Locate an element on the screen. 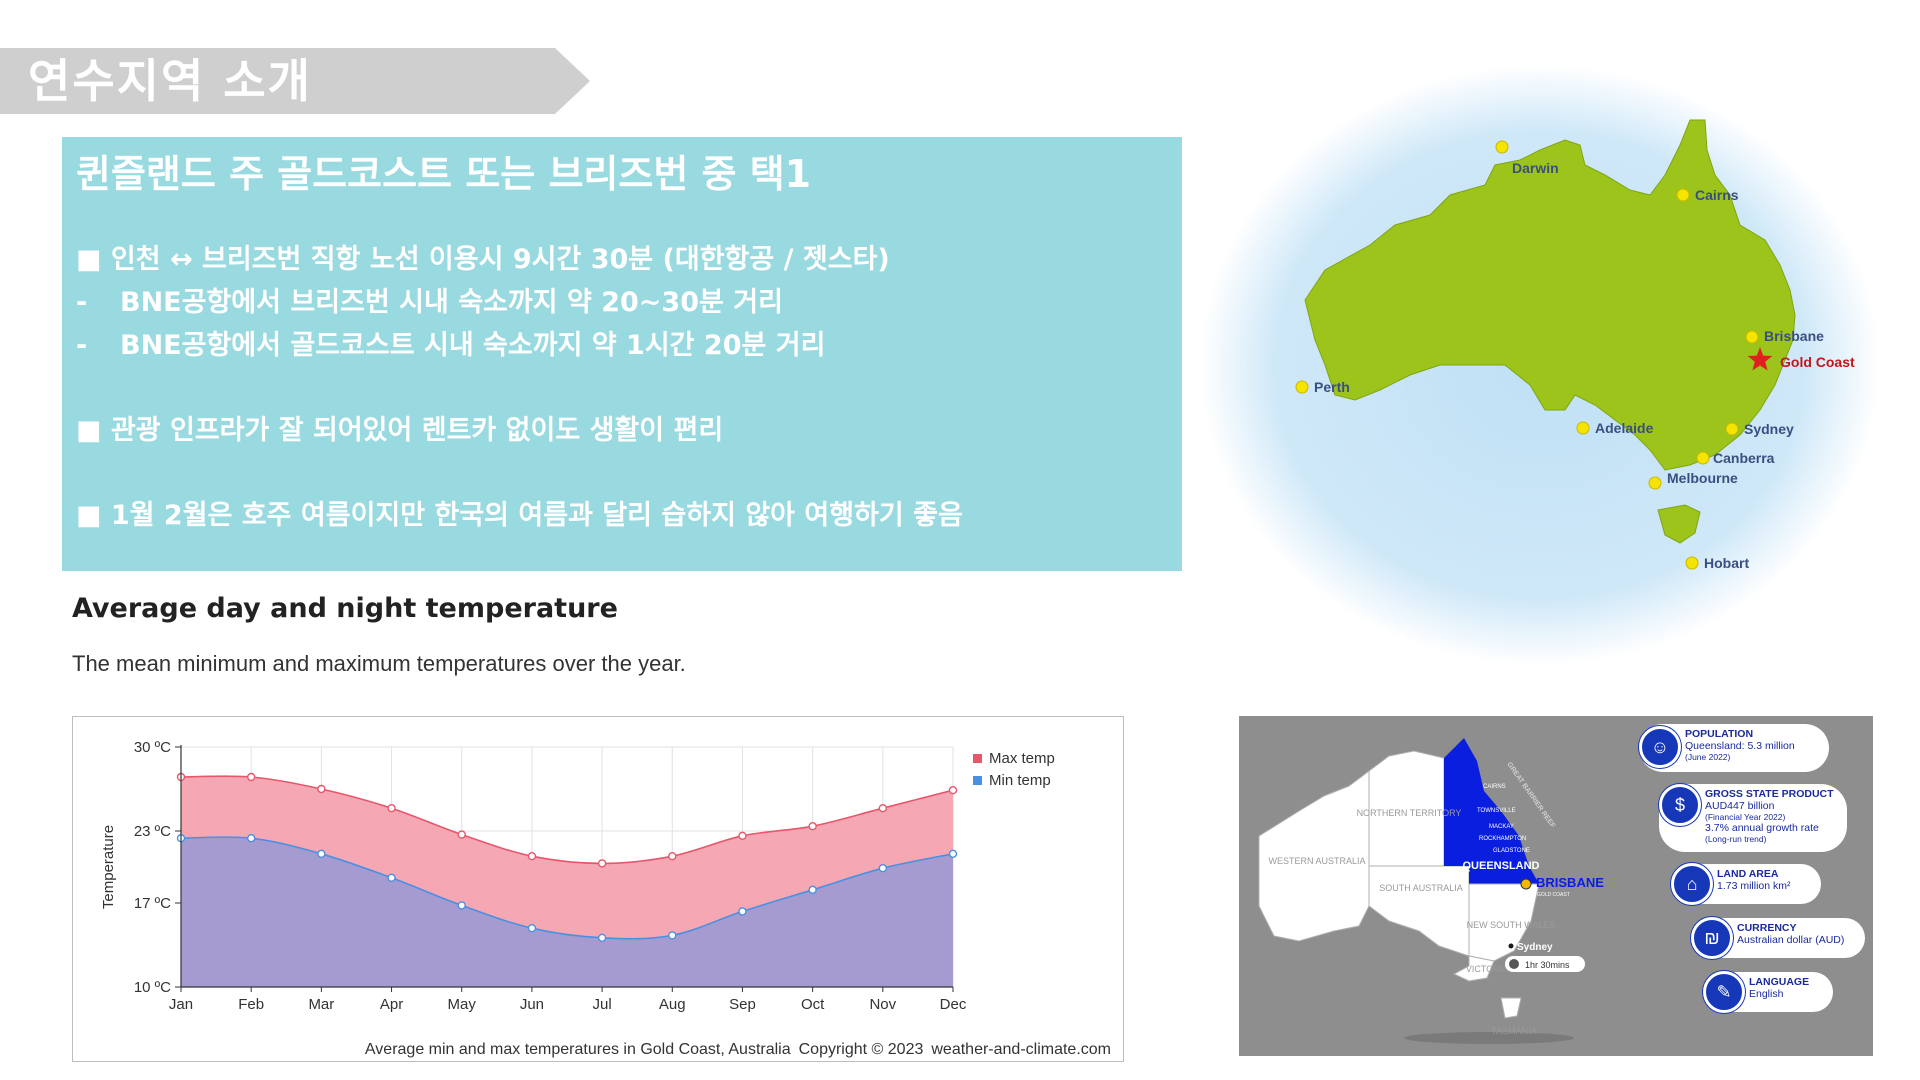  x-tick-label: Aug is located at coordinates (672, 1004).